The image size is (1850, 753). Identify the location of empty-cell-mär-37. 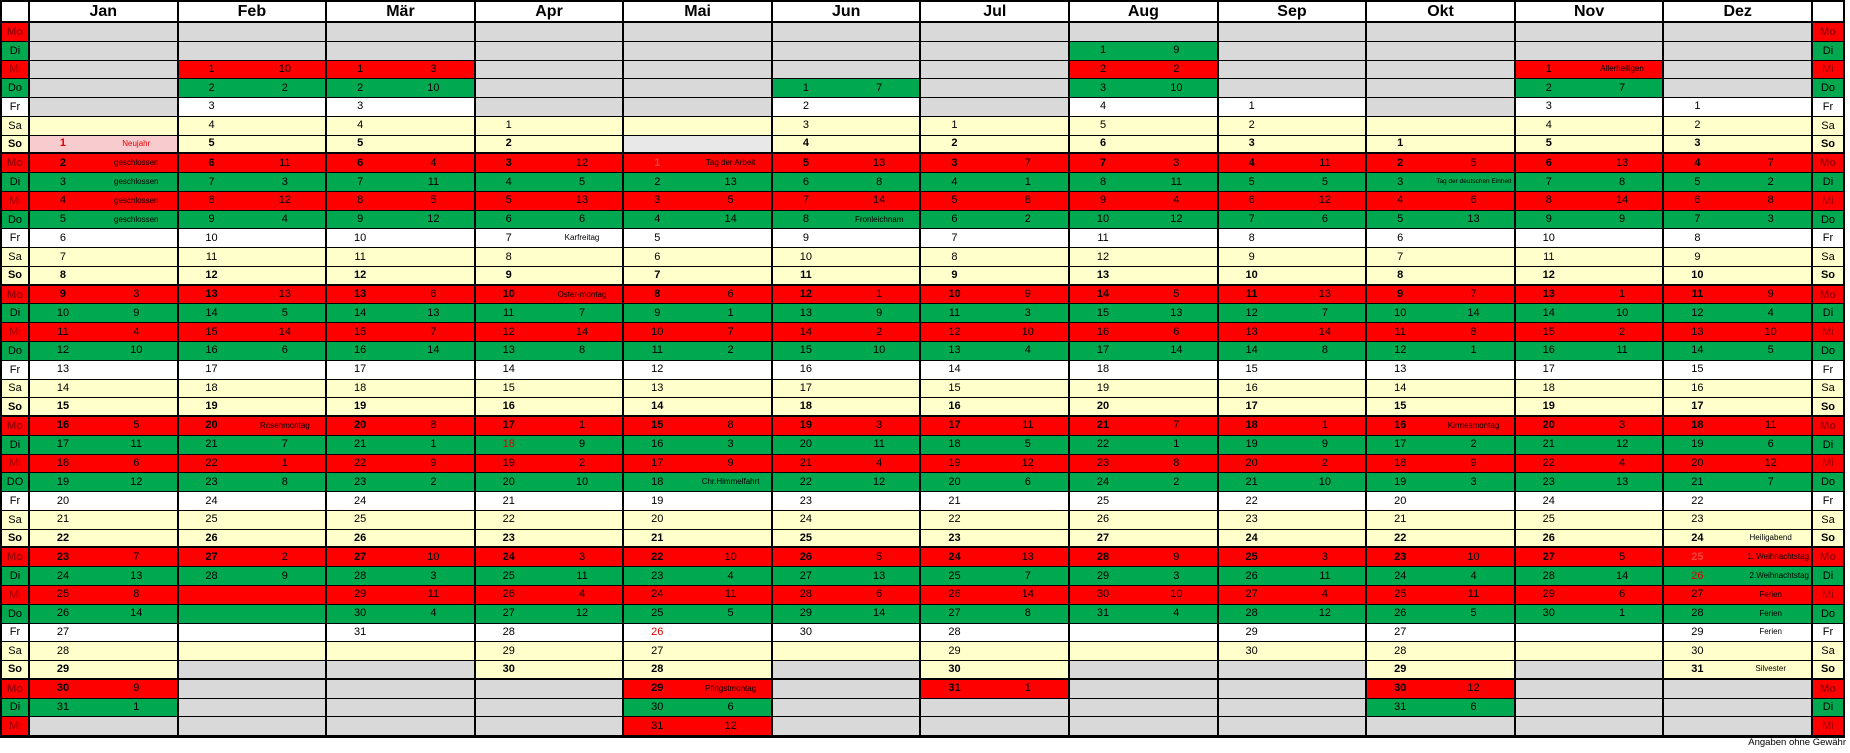
(401, 727).